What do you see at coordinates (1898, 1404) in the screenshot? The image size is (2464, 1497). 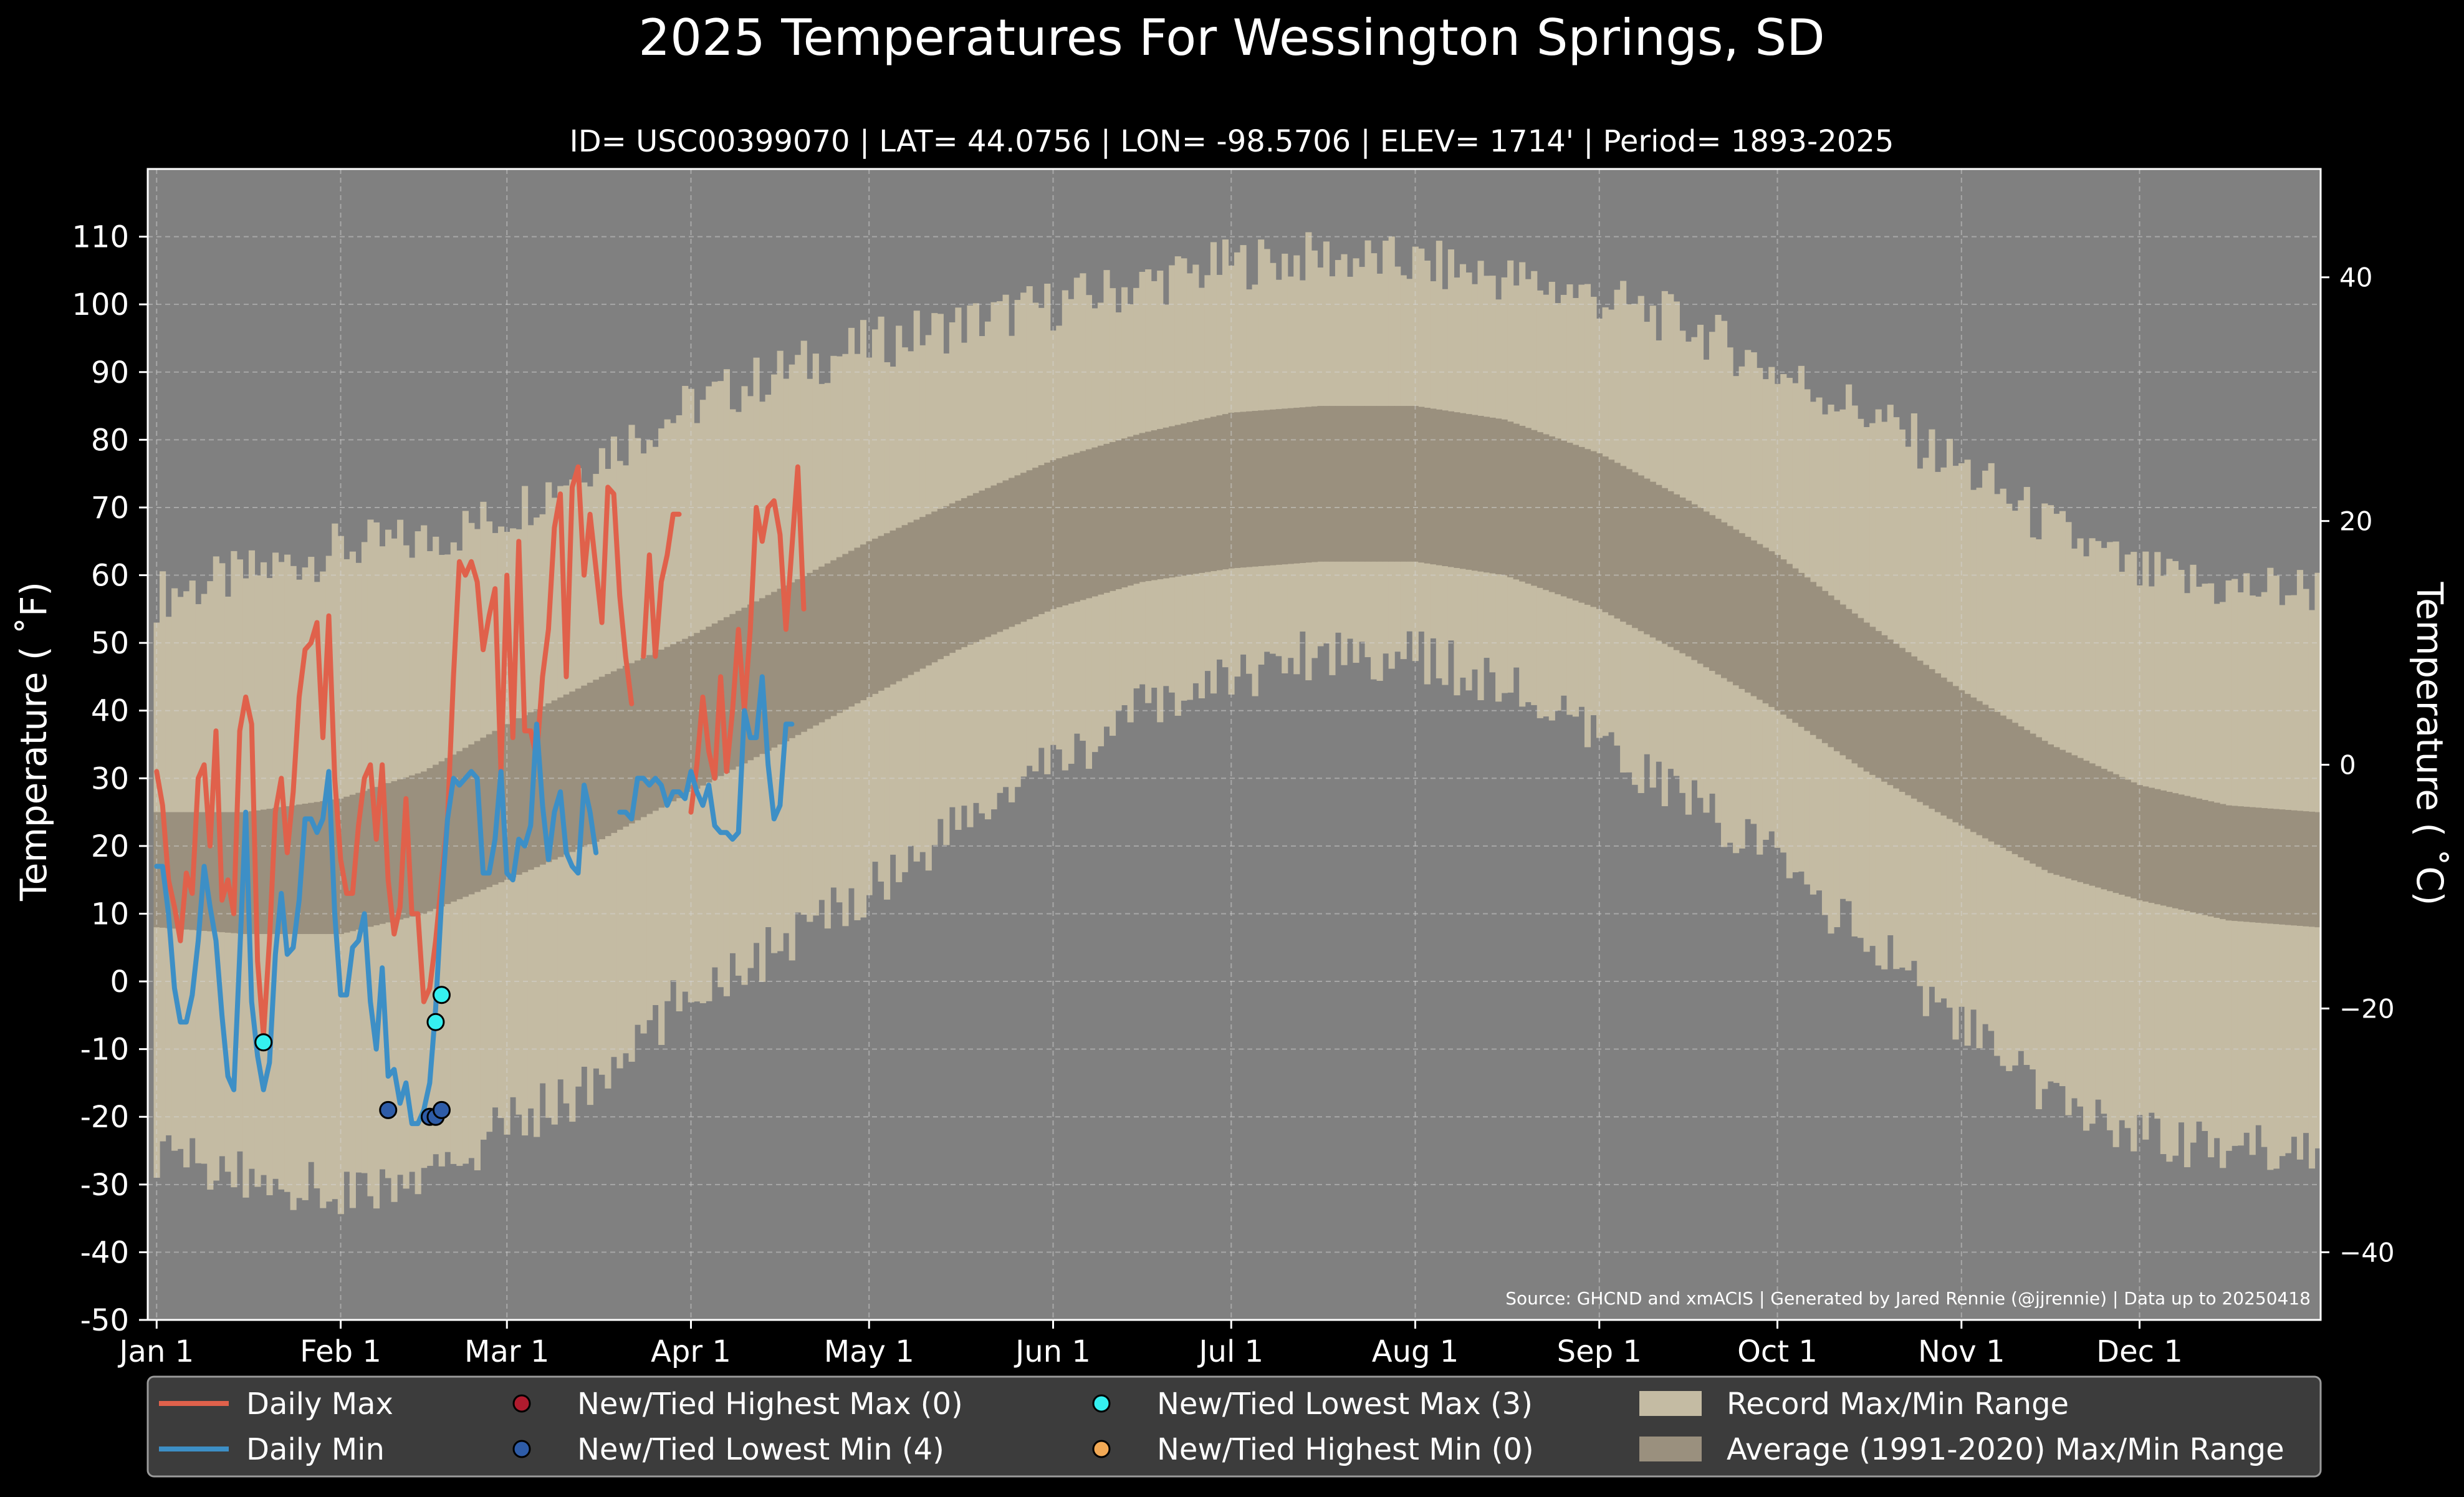 I see `legend-label: Record Max/Min Range` at bounding box center [1898, 1404].